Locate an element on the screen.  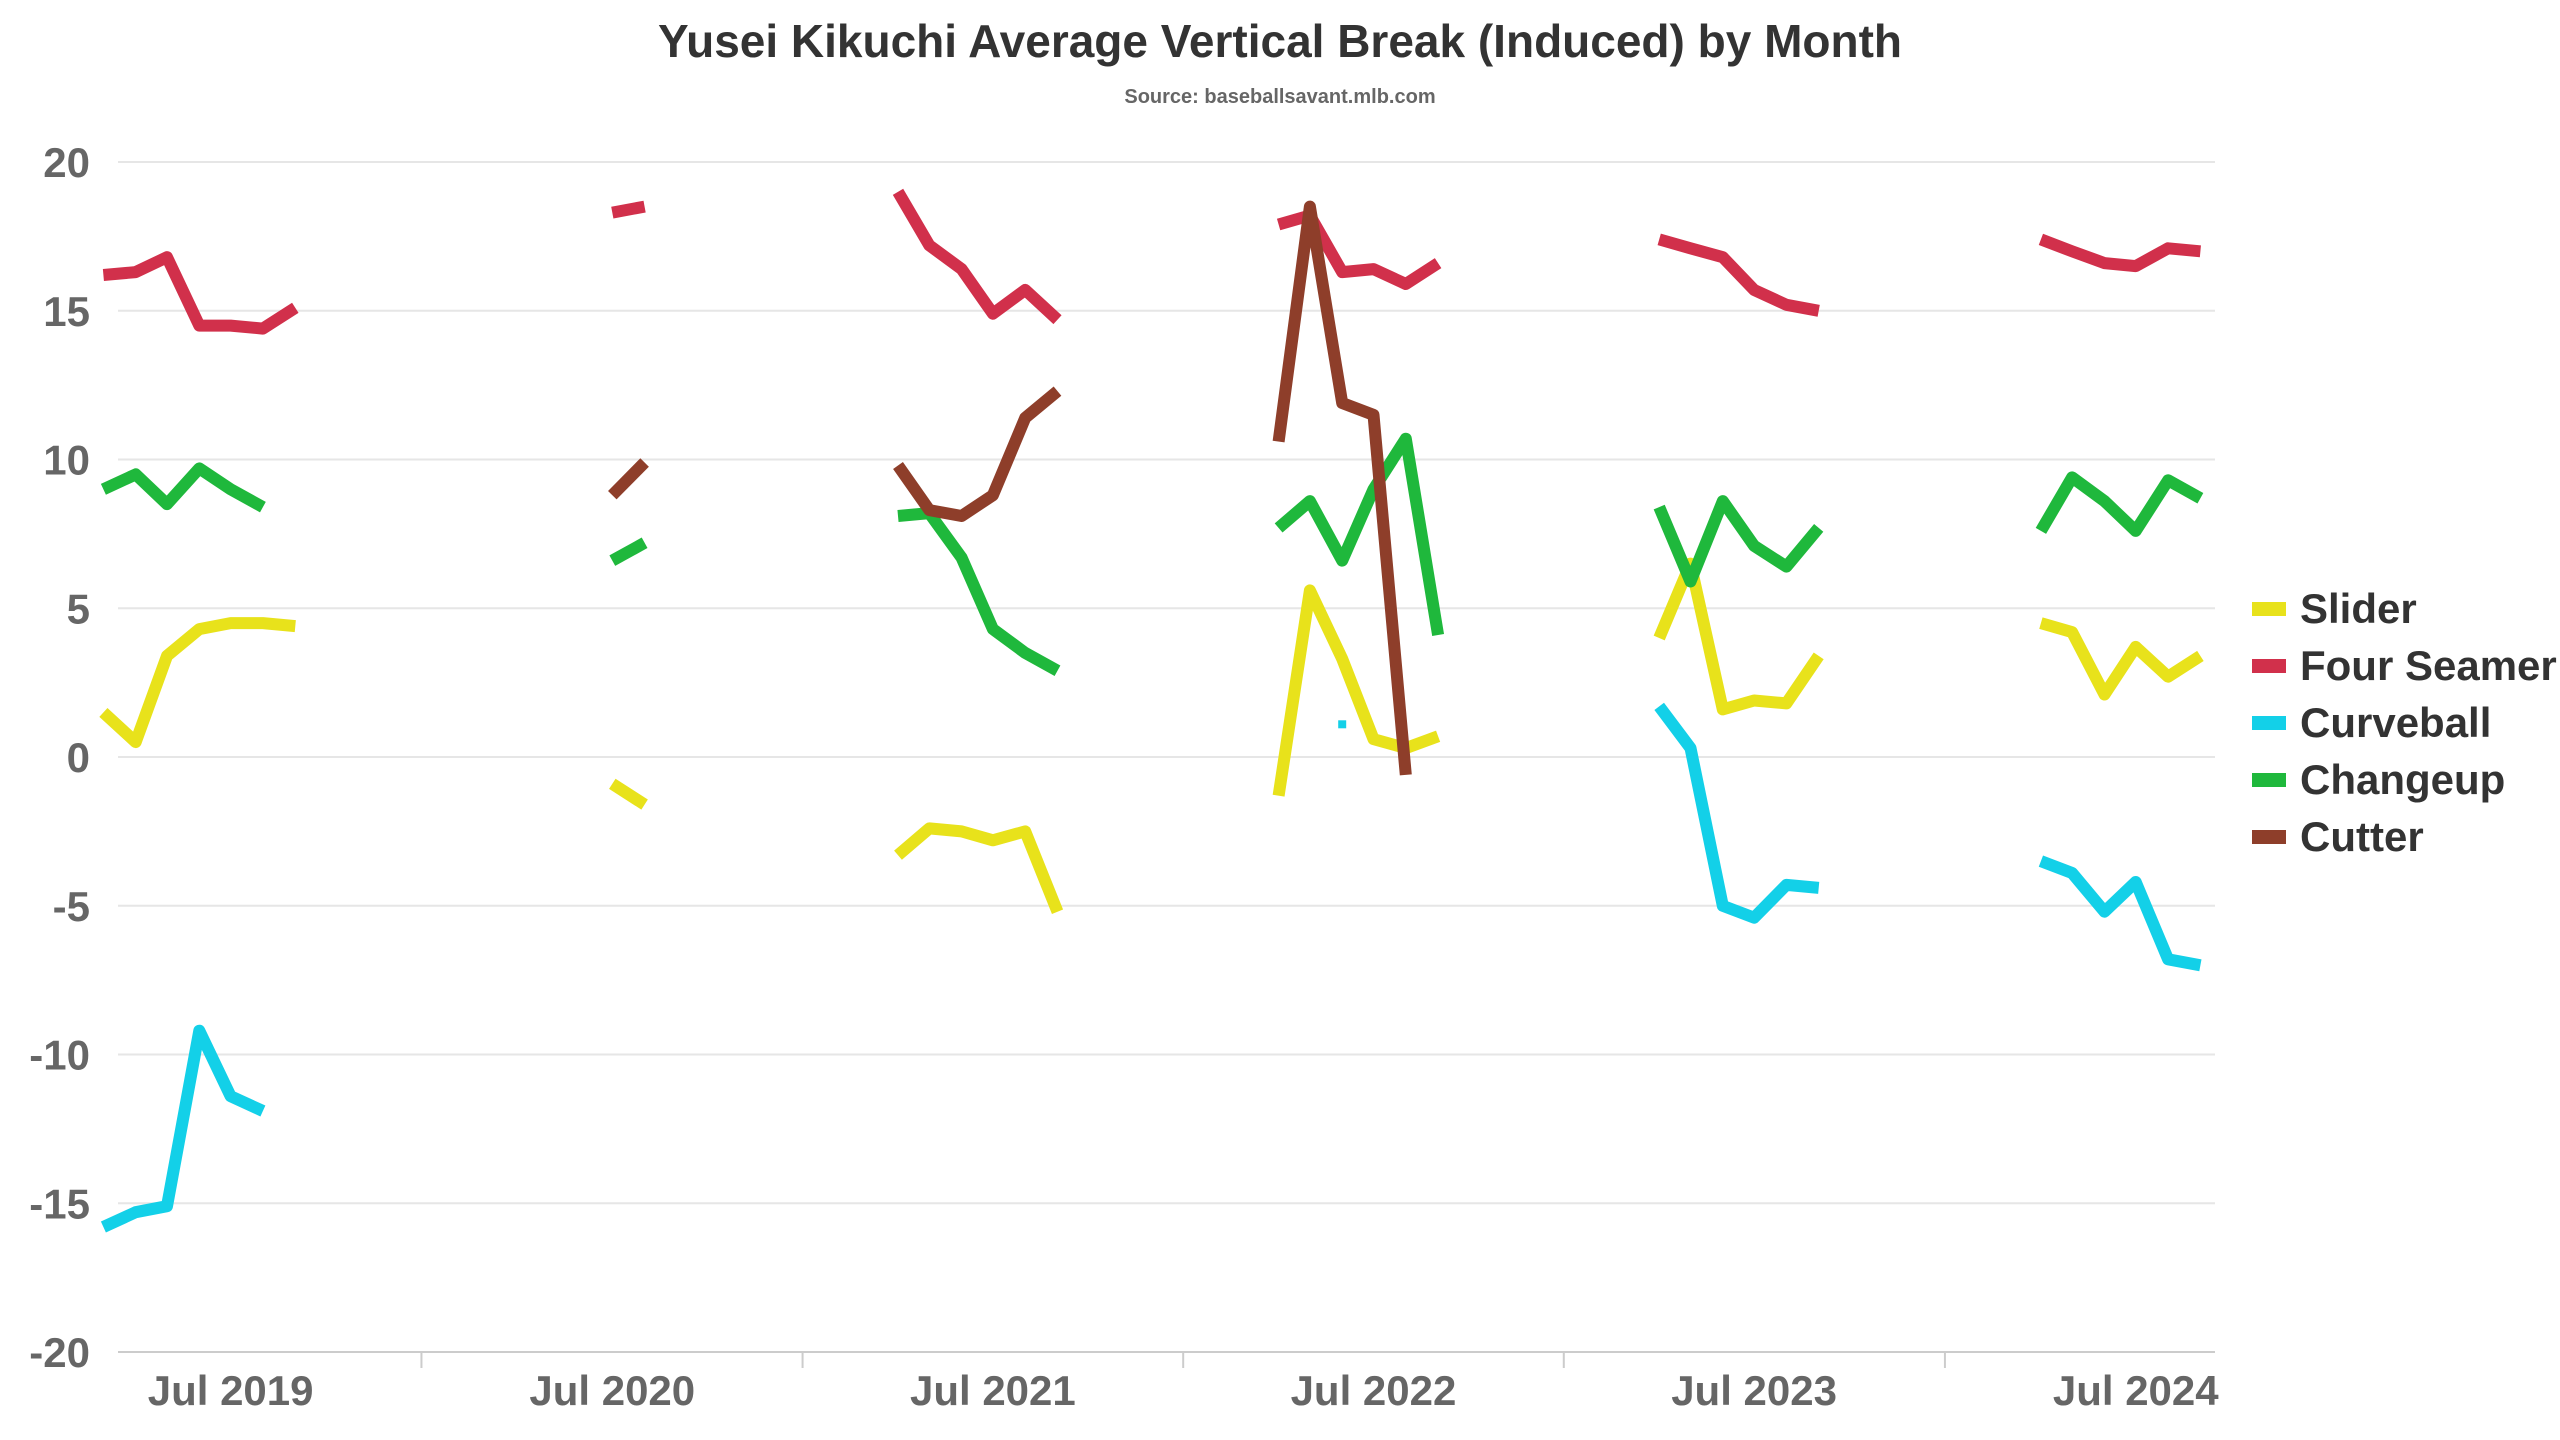
series-cutter is located at coordinates (1010, 488).